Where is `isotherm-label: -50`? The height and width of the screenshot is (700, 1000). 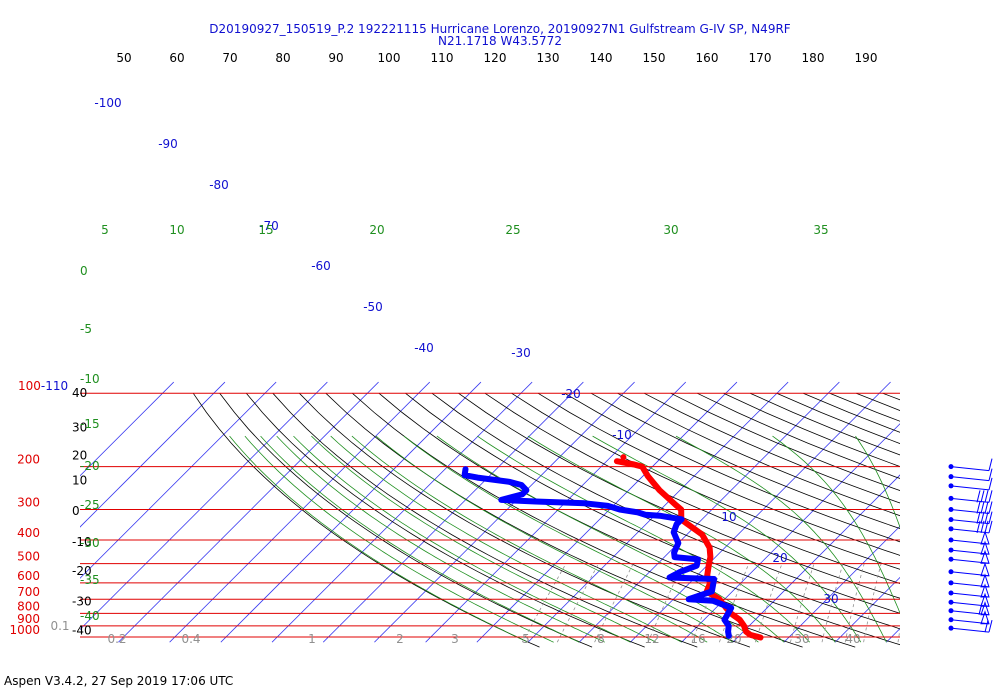 isotherm-label: -50 is located at coordinates (373, 307).